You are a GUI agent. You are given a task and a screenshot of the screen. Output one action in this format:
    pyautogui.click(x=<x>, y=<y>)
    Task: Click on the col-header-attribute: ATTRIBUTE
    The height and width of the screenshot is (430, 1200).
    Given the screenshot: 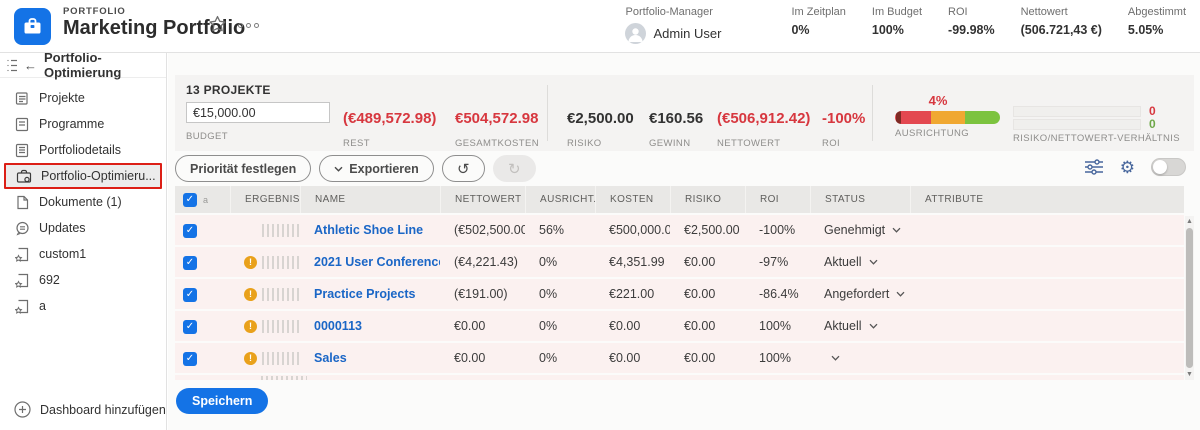 What is the action you would take?
    pyautogui.click(x=1047, y=199)
    